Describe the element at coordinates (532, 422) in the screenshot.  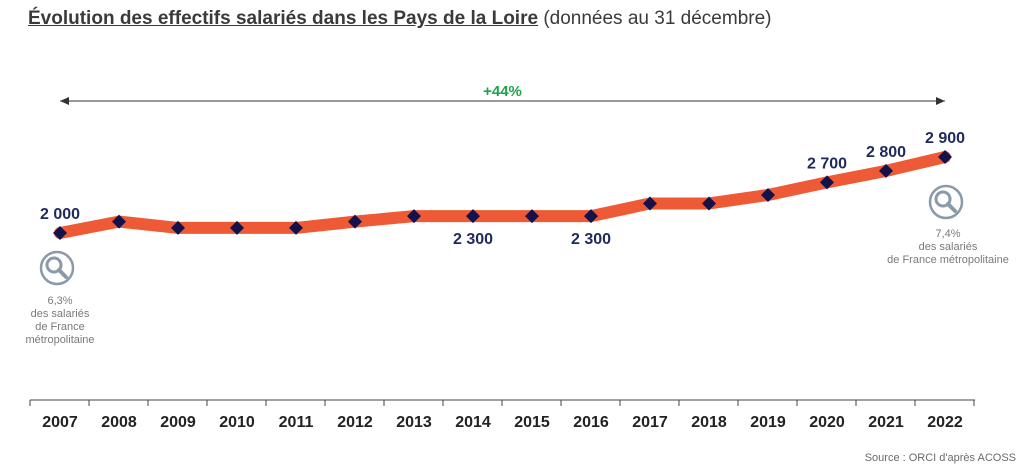
I see `x-tick-label-2015: 2015` at that location.